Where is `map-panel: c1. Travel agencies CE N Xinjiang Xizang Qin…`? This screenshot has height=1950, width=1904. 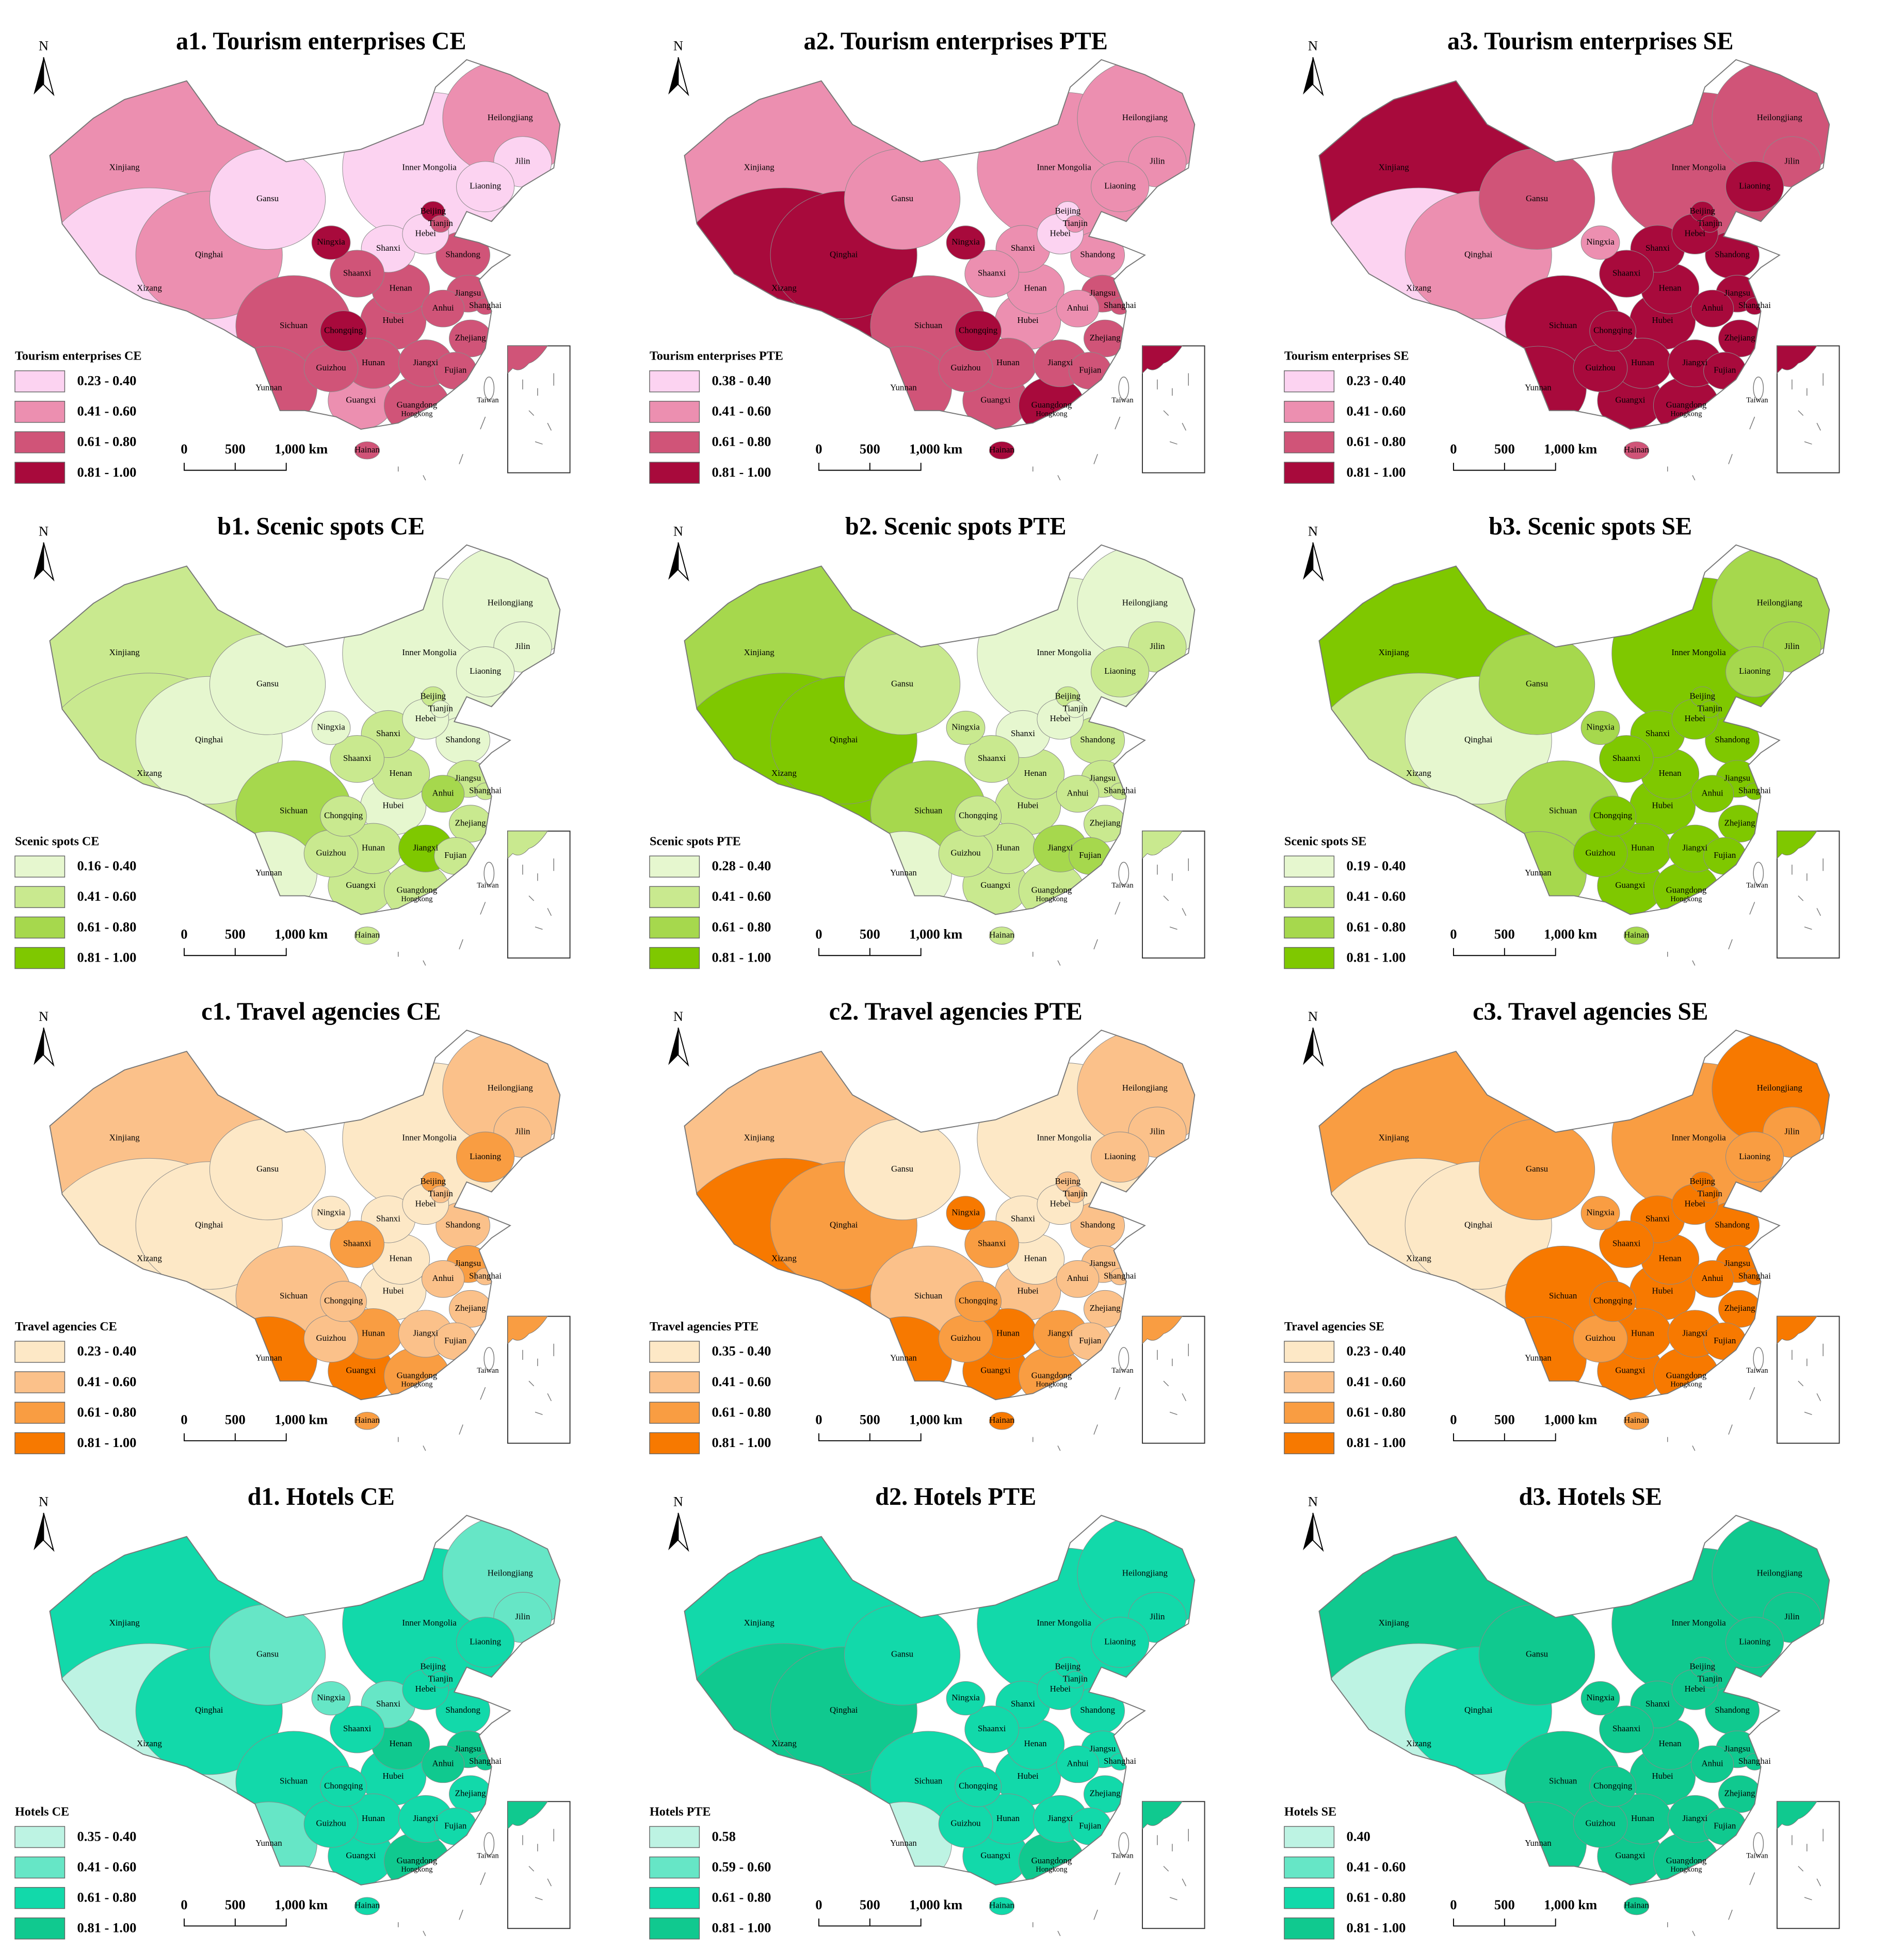
map-panel: c1. Travel agencies CE N Xinjiang Xizang Qin… is located at coordinates (292, 1226).